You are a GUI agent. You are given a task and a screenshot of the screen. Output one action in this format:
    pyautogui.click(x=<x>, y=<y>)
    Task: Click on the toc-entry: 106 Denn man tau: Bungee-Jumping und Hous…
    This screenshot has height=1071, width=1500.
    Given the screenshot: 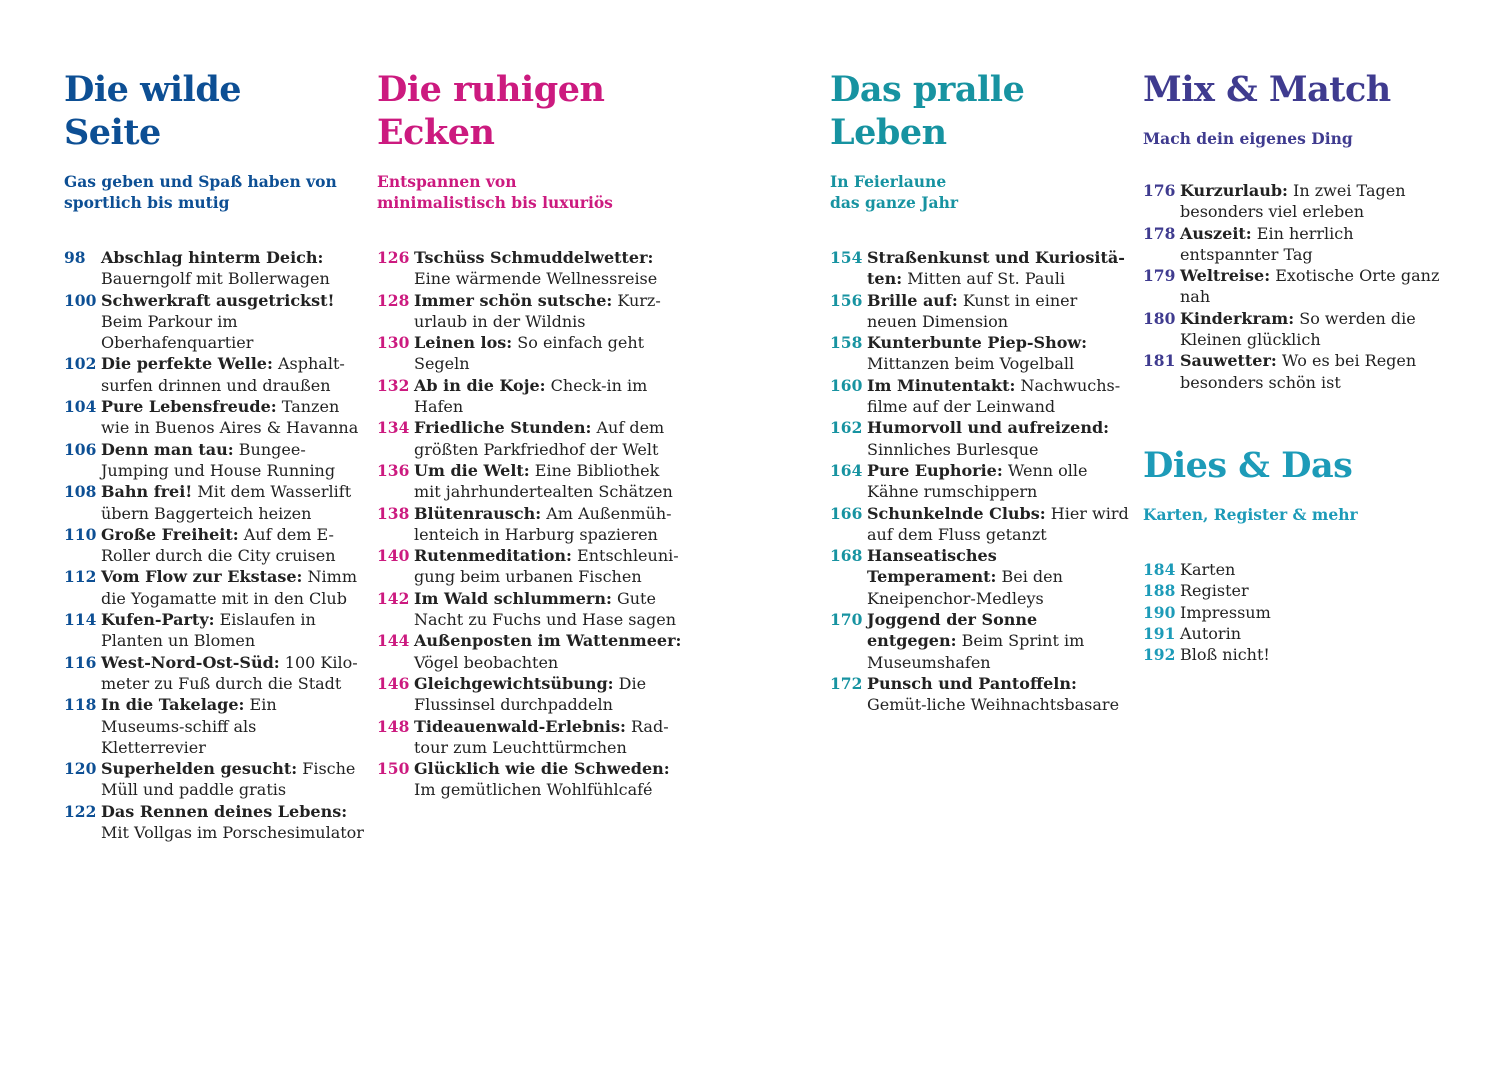 What is the action you would take?
    pyautogui.click(x=214, y=460)
    